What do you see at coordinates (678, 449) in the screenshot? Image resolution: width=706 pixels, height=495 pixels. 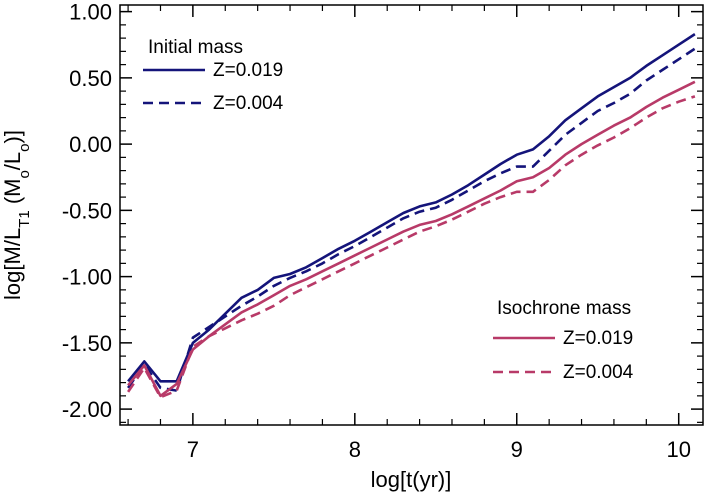 I see `x-tick-label: 10` at bounding box center [678, 449].